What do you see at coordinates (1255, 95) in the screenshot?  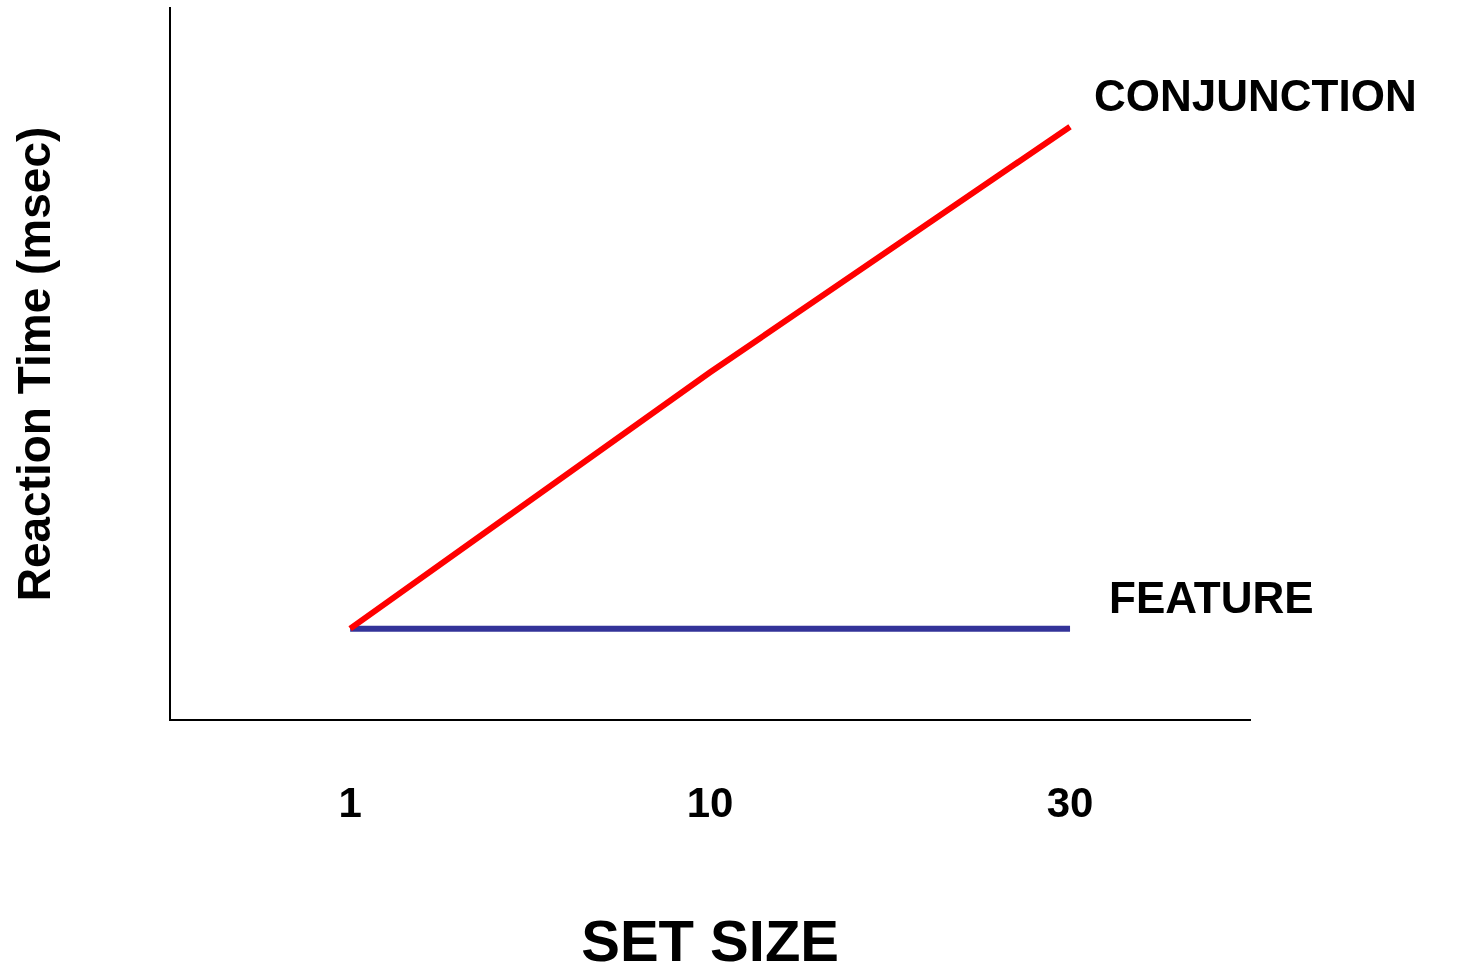 I see `series-label: CONJUNCTION` at bounding box center [1255, 95].